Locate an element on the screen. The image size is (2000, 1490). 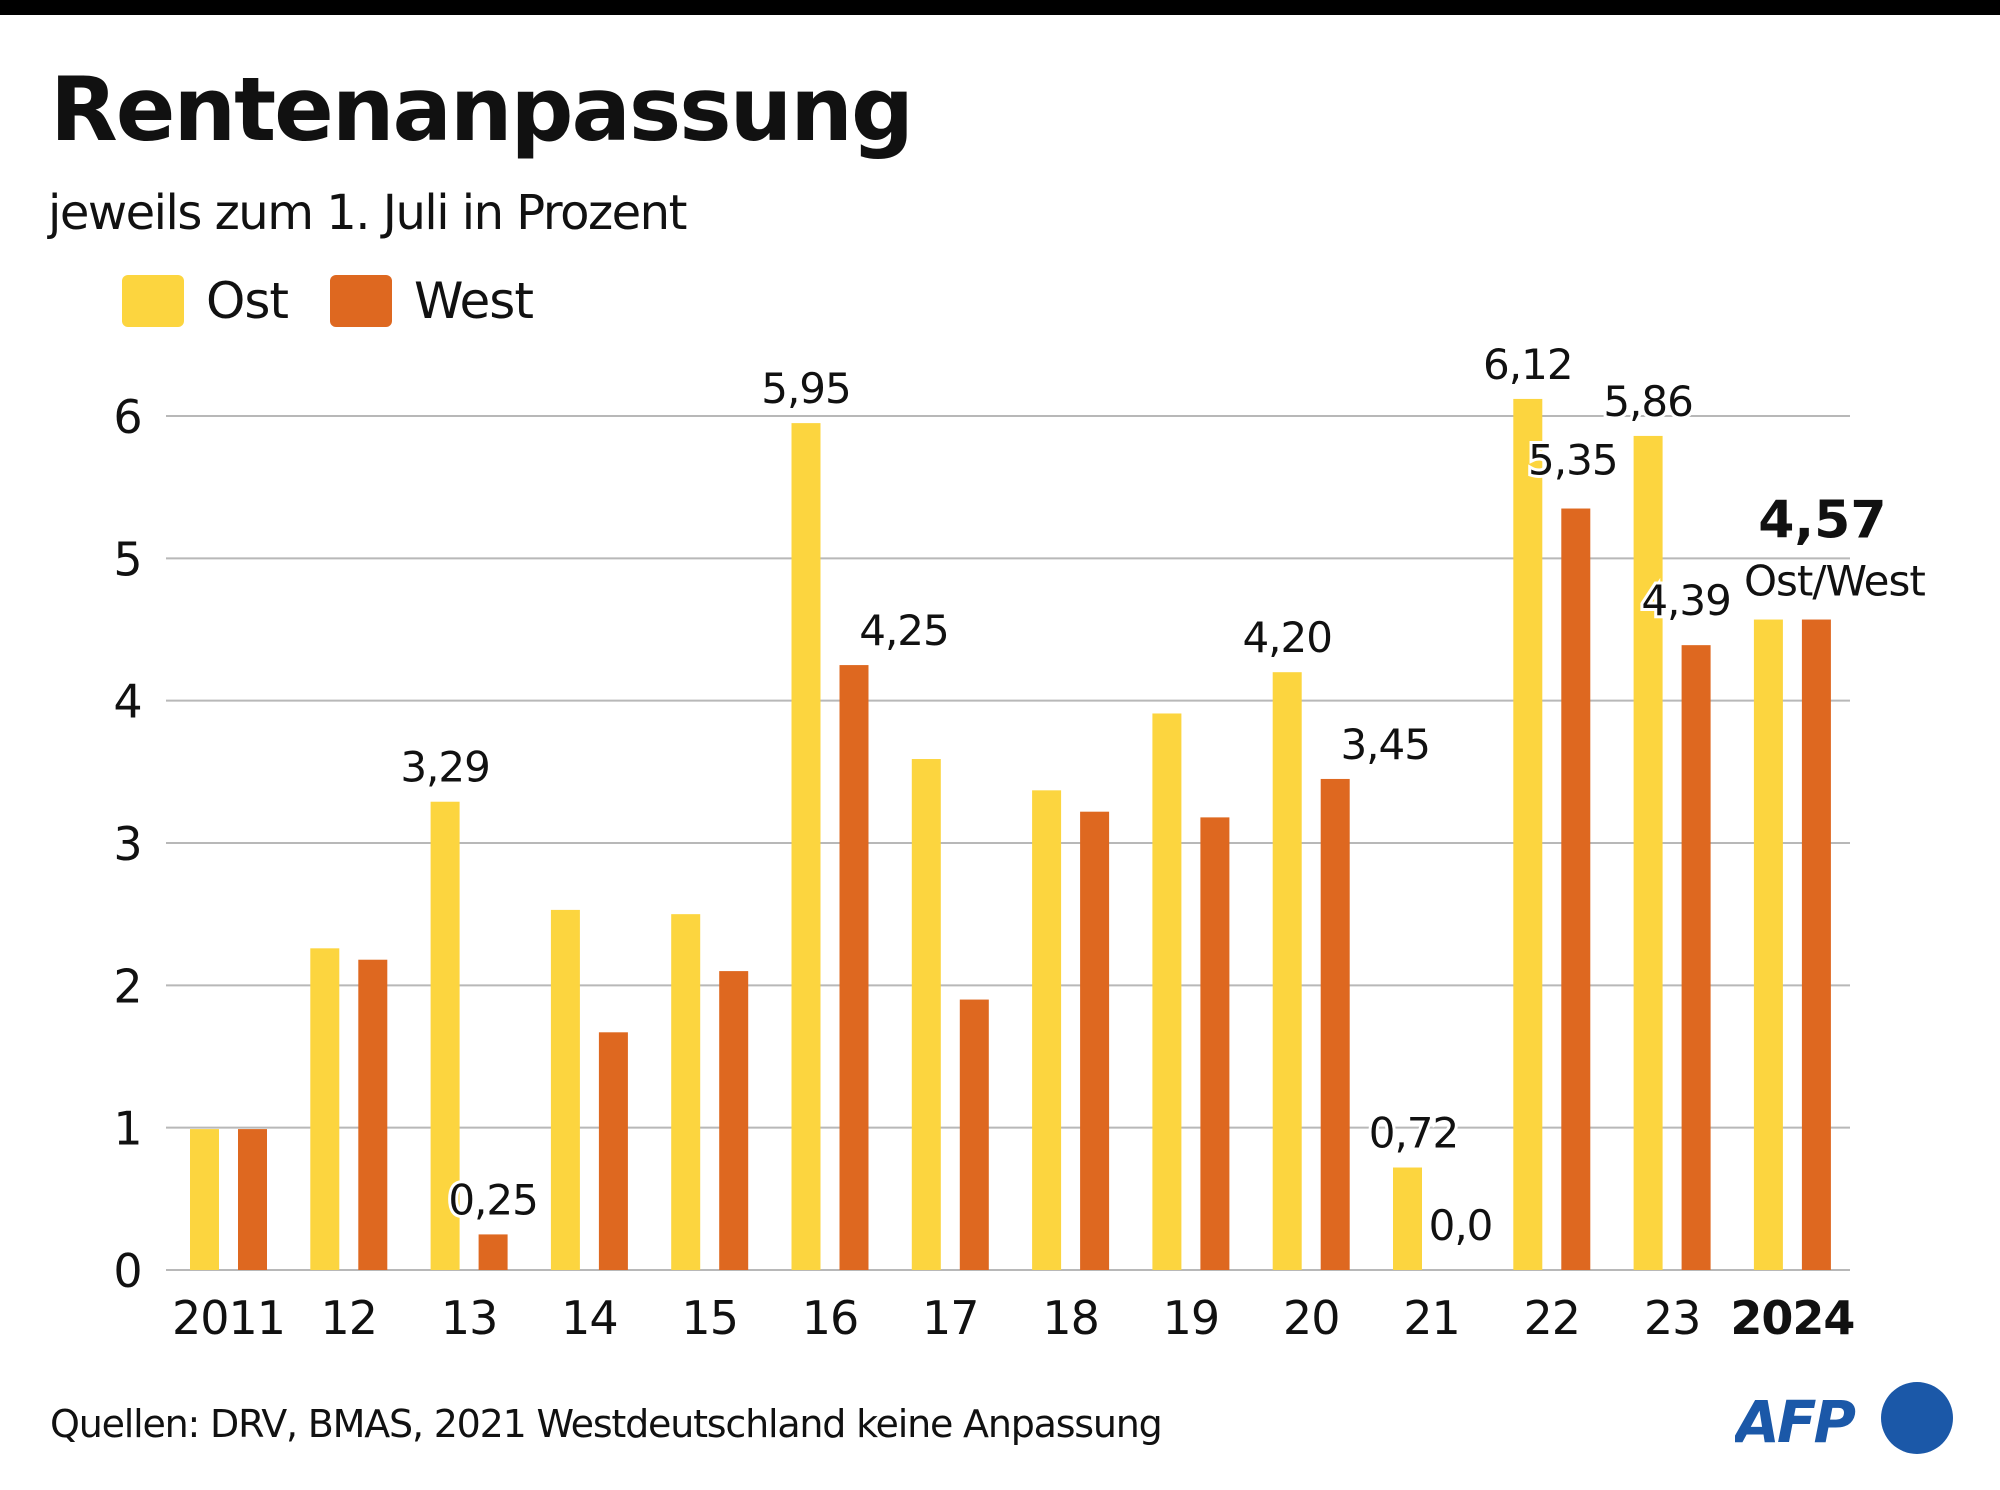
bar-west-2011 is located at coordinates (252, 1199).